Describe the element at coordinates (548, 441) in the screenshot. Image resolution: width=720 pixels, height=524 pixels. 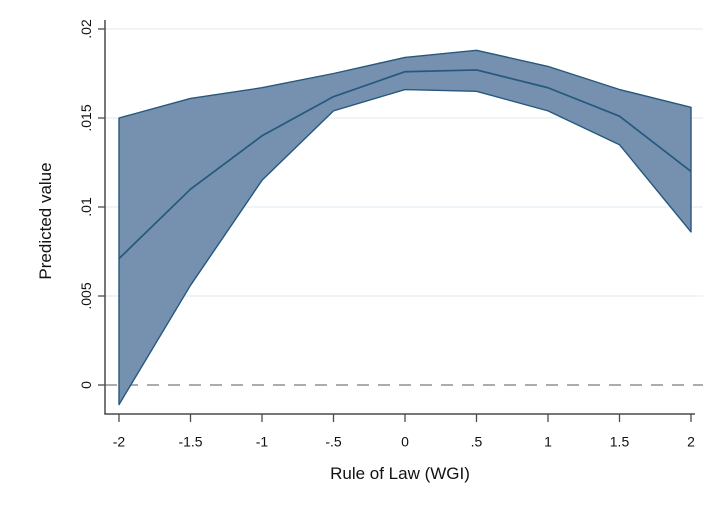
I see `x-tick-label: 1` at that location.